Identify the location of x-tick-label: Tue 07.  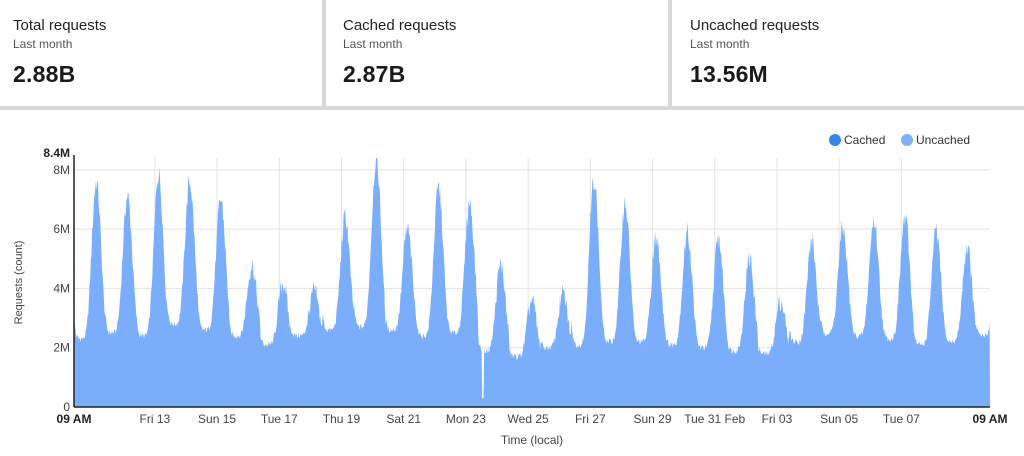
(901, 419).